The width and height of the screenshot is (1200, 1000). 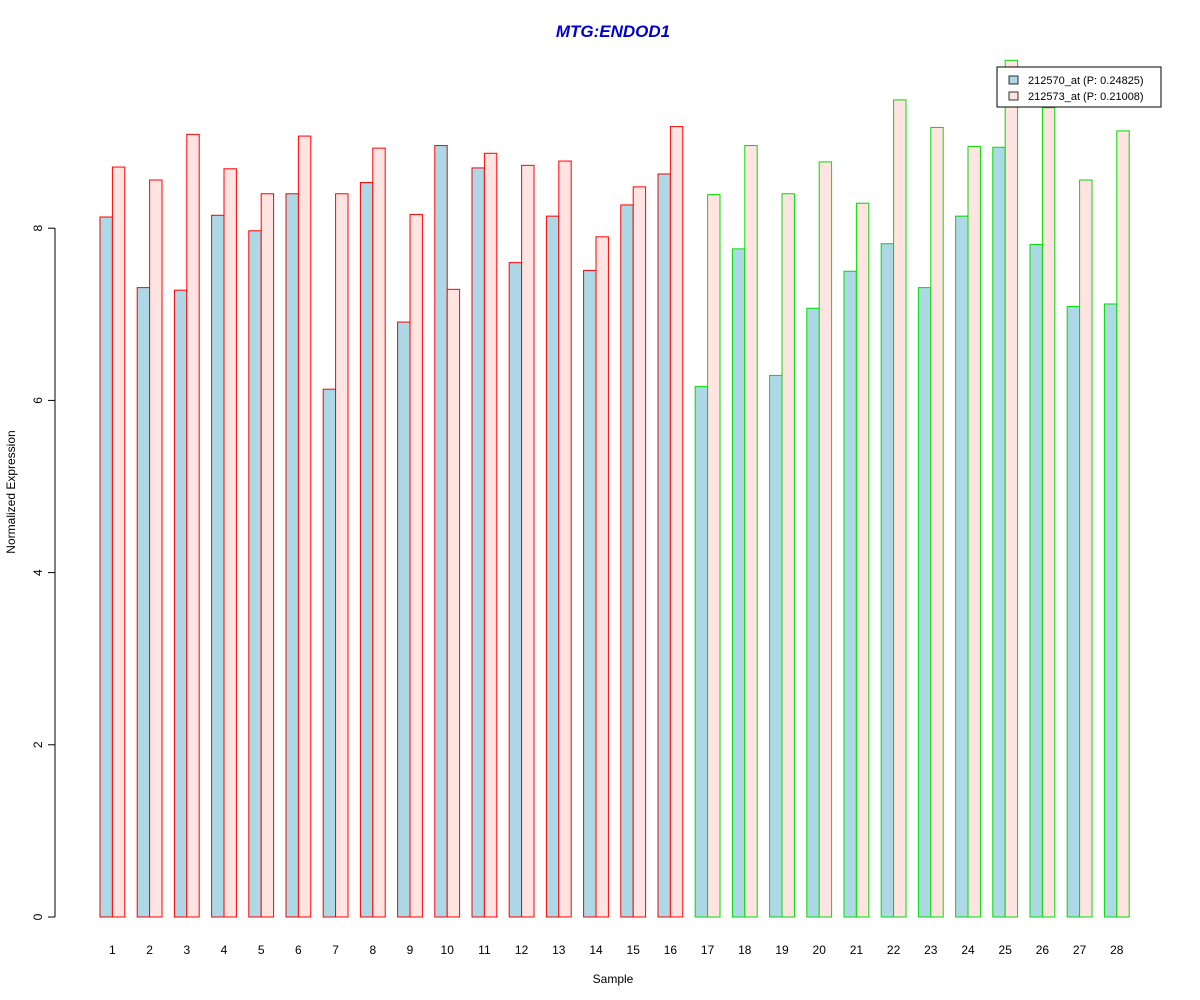 What do you see at coordinates (671, 950) in the screenshot?
I see `x-tick-label-16: 16` at bounding box center [671, 950].